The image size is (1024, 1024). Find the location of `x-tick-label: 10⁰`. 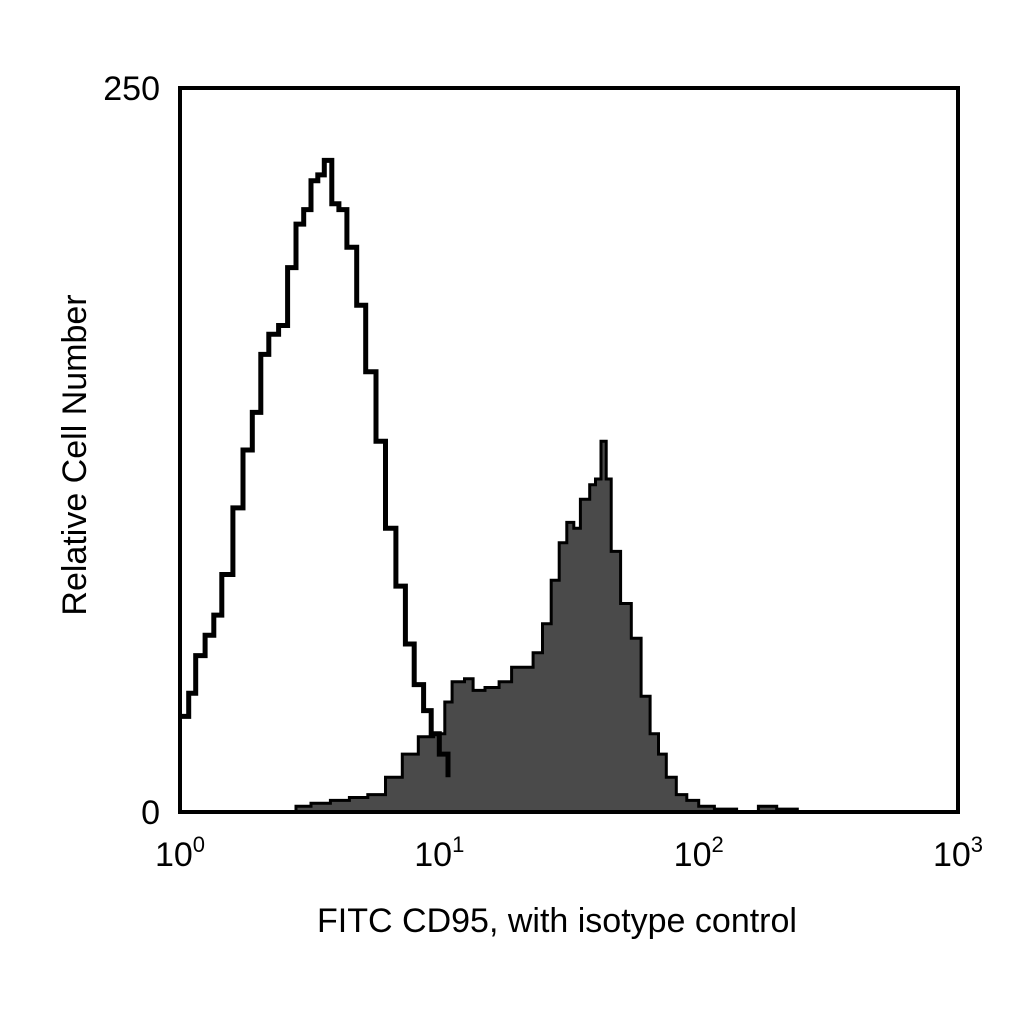

x-tick-label: 10⁰ is located at coordinates (180, 853).